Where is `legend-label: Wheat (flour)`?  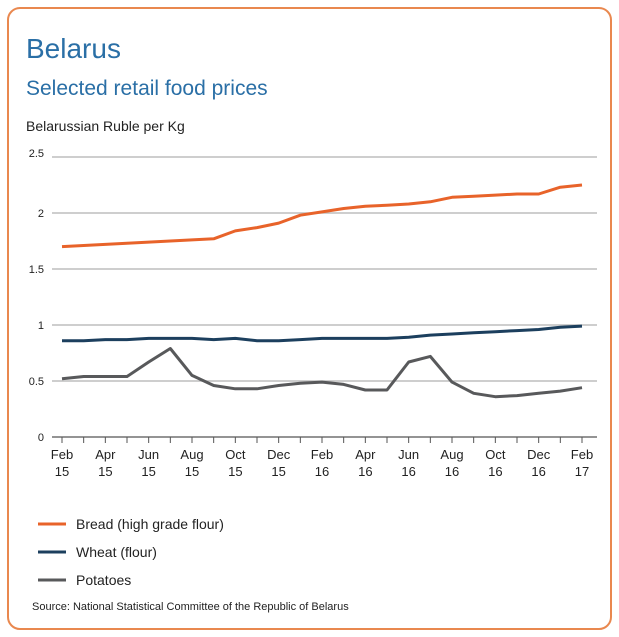 legend-label: Wheat (flour) is located at coordinates (116, 552).